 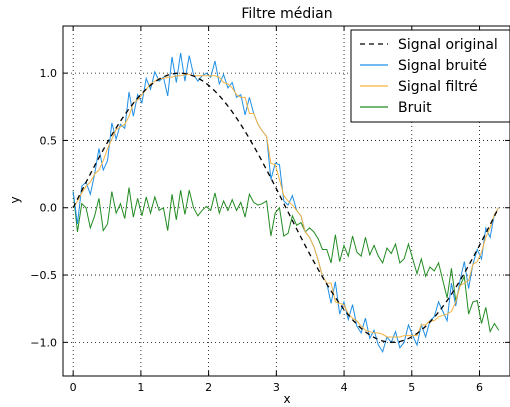 What do you see at coordinates (49, 208) in the screenshot?
I see `y-tick-label: 0.0` at bounding box center [49, 208].